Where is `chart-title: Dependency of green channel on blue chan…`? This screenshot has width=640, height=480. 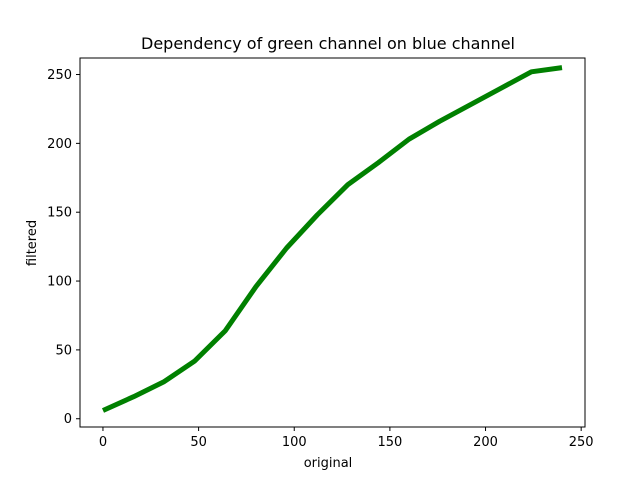
chart-title: Dependency of green channel on blue chan… is located at coordinates (328, 43).